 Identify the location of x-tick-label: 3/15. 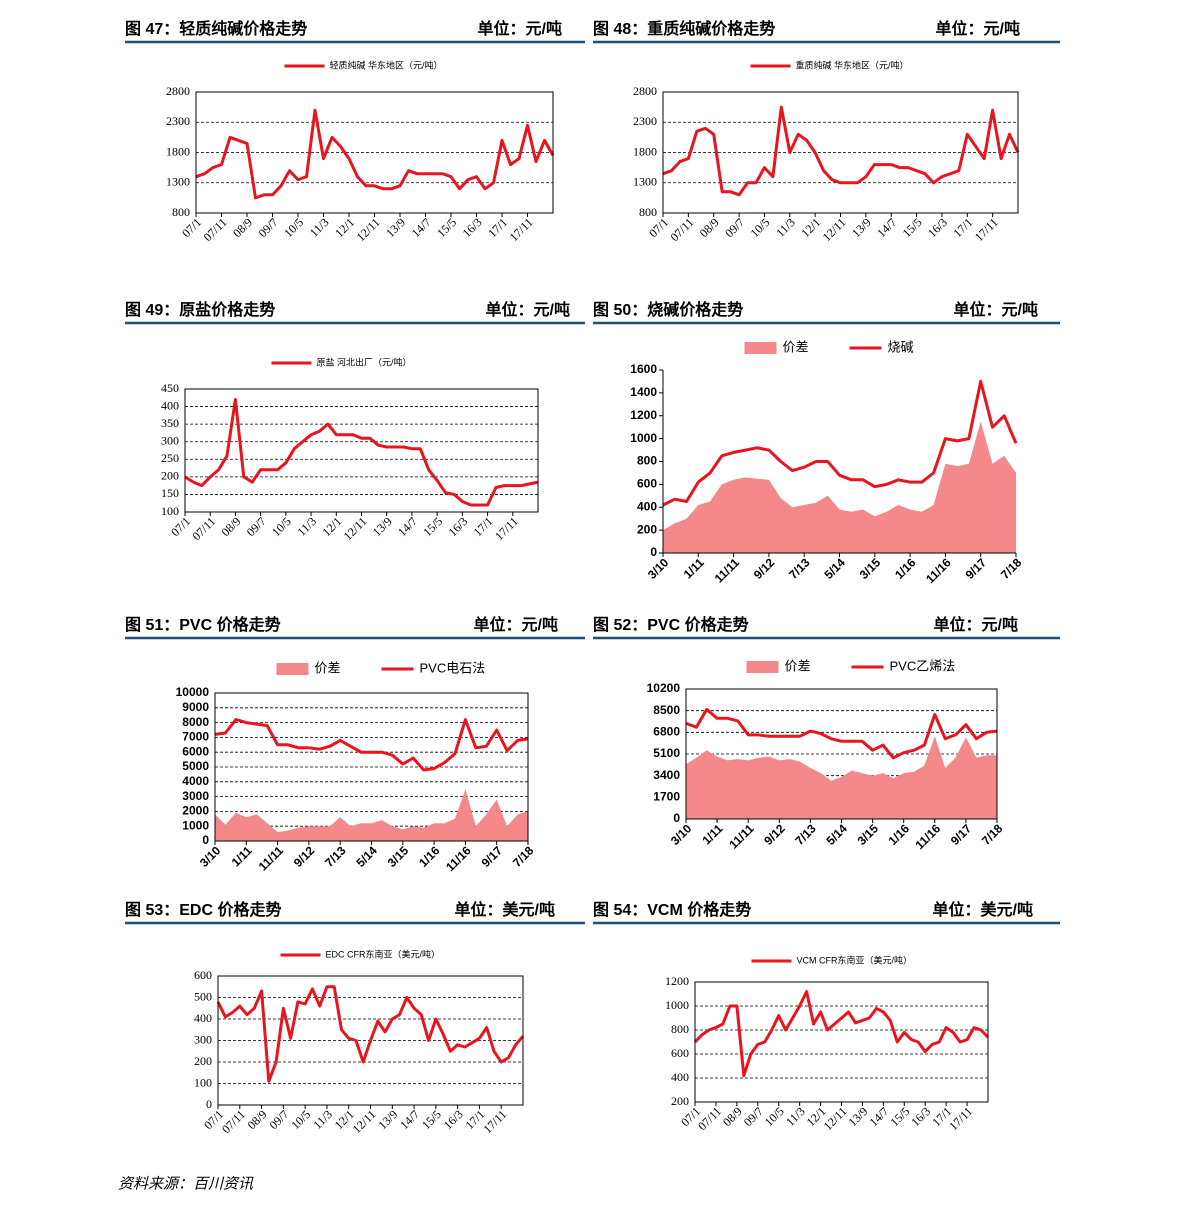
(868, 834).